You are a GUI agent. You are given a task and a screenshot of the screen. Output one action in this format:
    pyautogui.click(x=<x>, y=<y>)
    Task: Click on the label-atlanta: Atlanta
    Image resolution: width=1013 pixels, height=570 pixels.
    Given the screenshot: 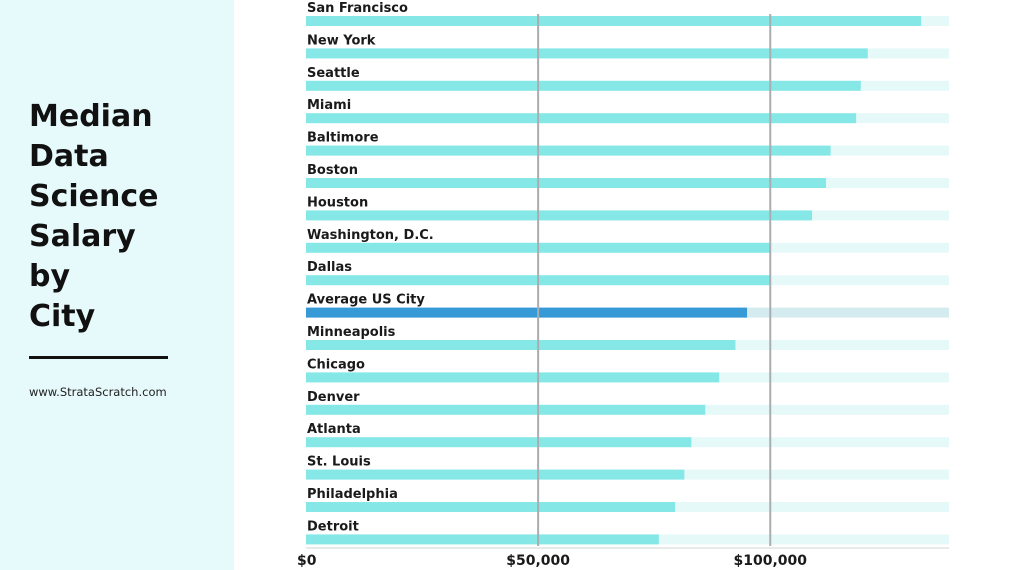 What is the action you would take?
    pyautogui.click(x=334, y=429)
    